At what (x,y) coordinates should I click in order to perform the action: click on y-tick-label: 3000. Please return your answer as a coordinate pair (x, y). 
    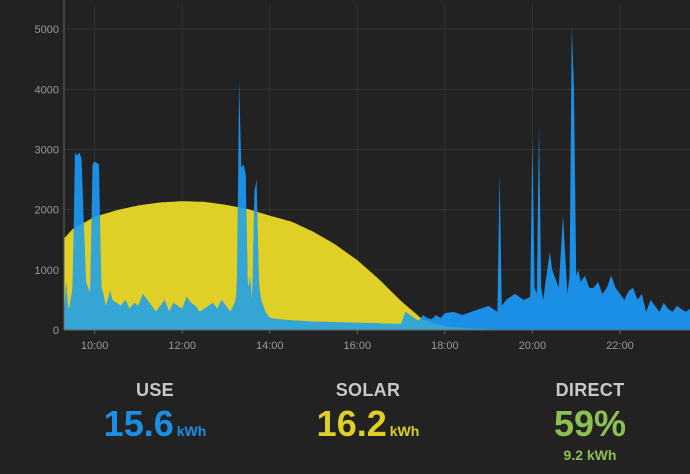
    Looking at the image, I should click on (47, 150).